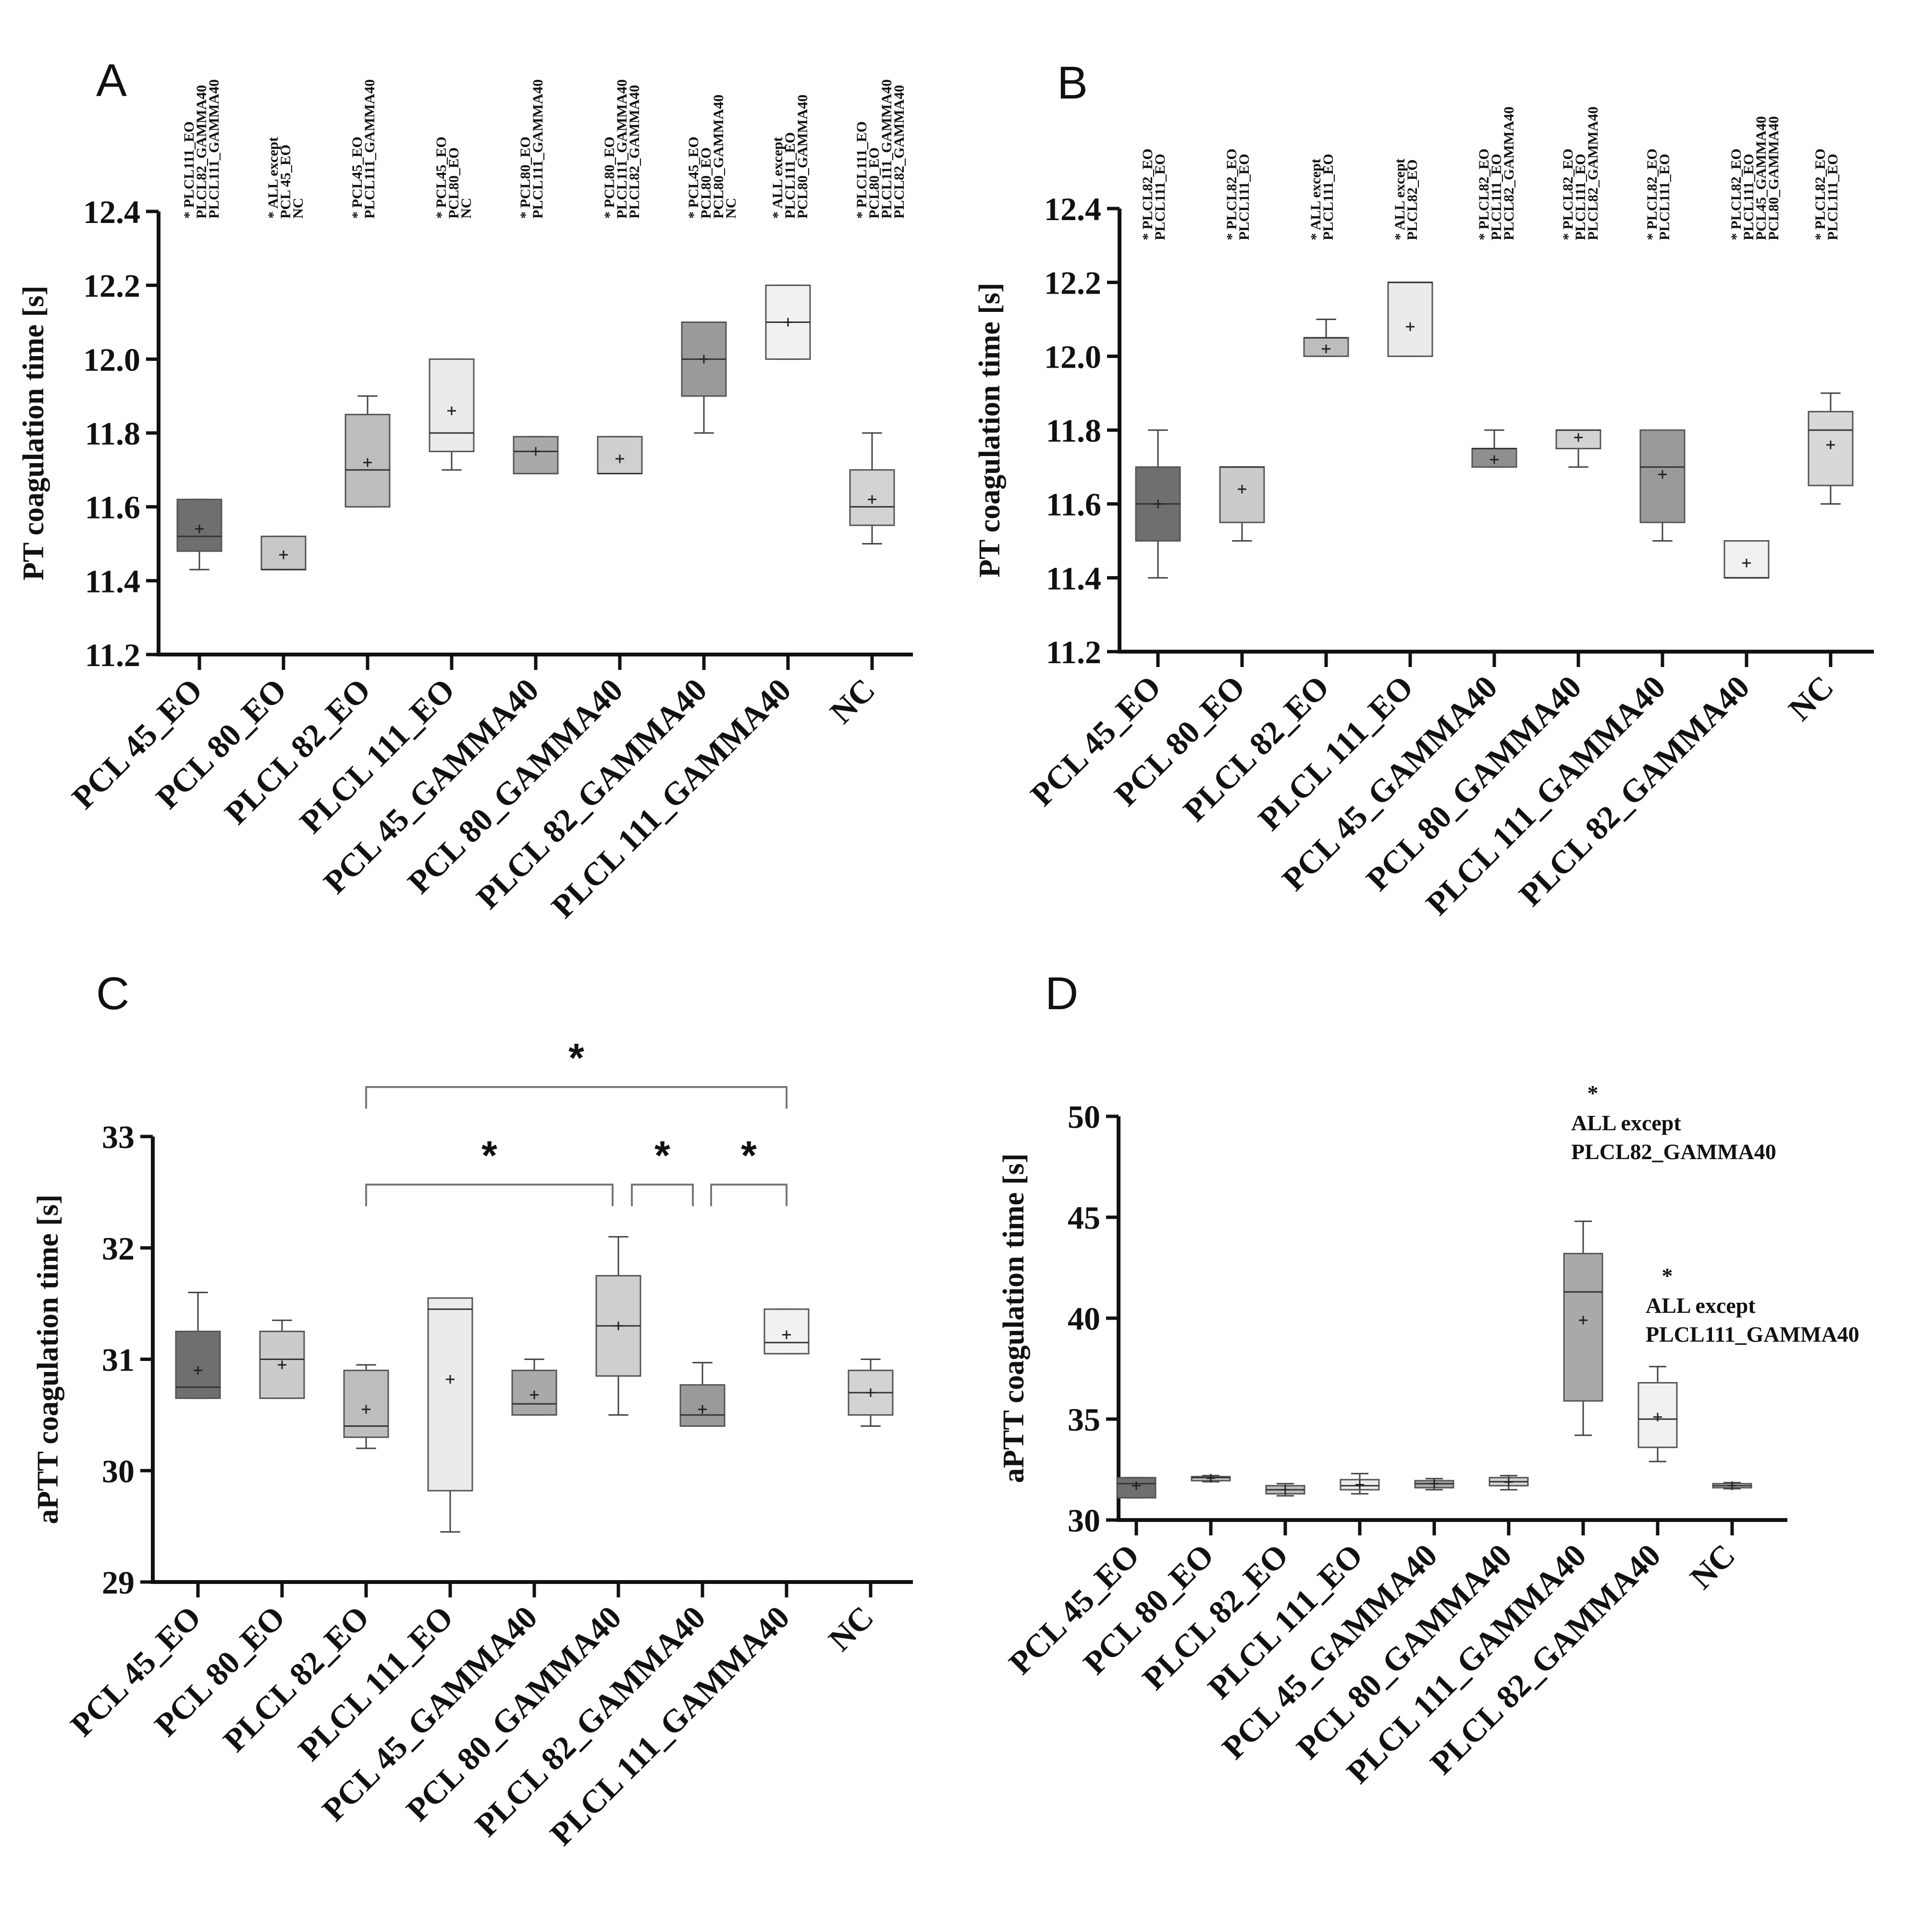 This screenshot has height=1916, width=1932. Describe the element at coordinates (454, 183) in the screenshot. I see `annotation-line: PCL80_EO` at that location.